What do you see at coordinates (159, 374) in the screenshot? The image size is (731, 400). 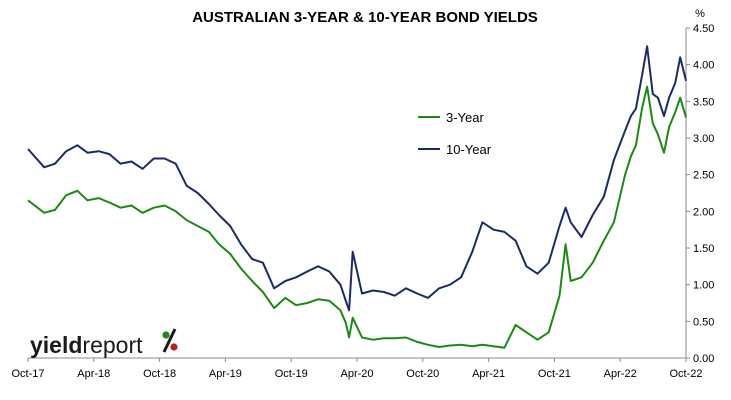 I see `x-tick-label: Oct-18` at bounding box center [159, 374].